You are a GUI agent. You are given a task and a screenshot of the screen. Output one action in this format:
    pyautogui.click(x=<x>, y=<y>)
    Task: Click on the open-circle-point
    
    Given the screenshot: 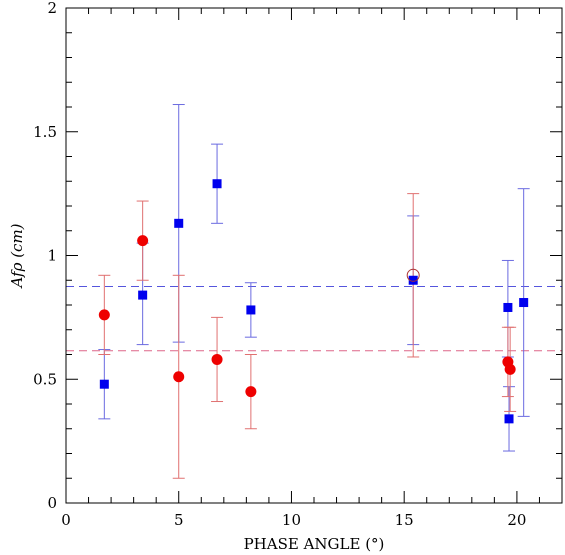 What is the action you would take?
    pyautogui.click(x=413, y=275)
    